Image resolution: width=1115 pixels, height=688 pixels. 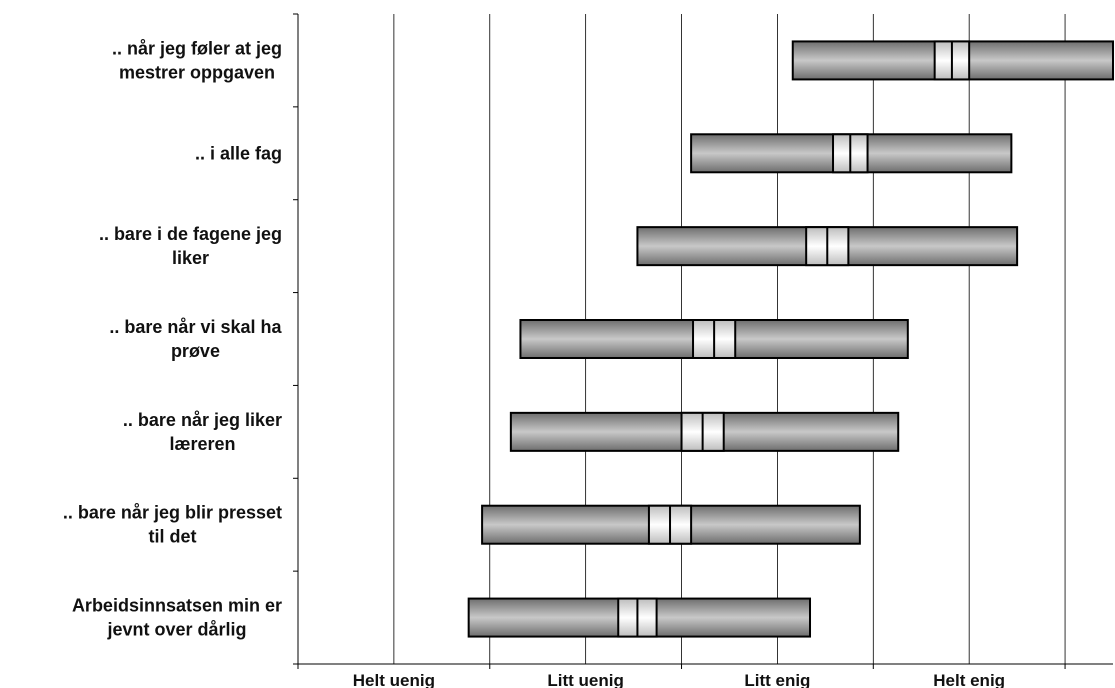 I want to click on category-label: .. når jeg føler at jeg mestrer oppgaven, so click(x=197, y=60).